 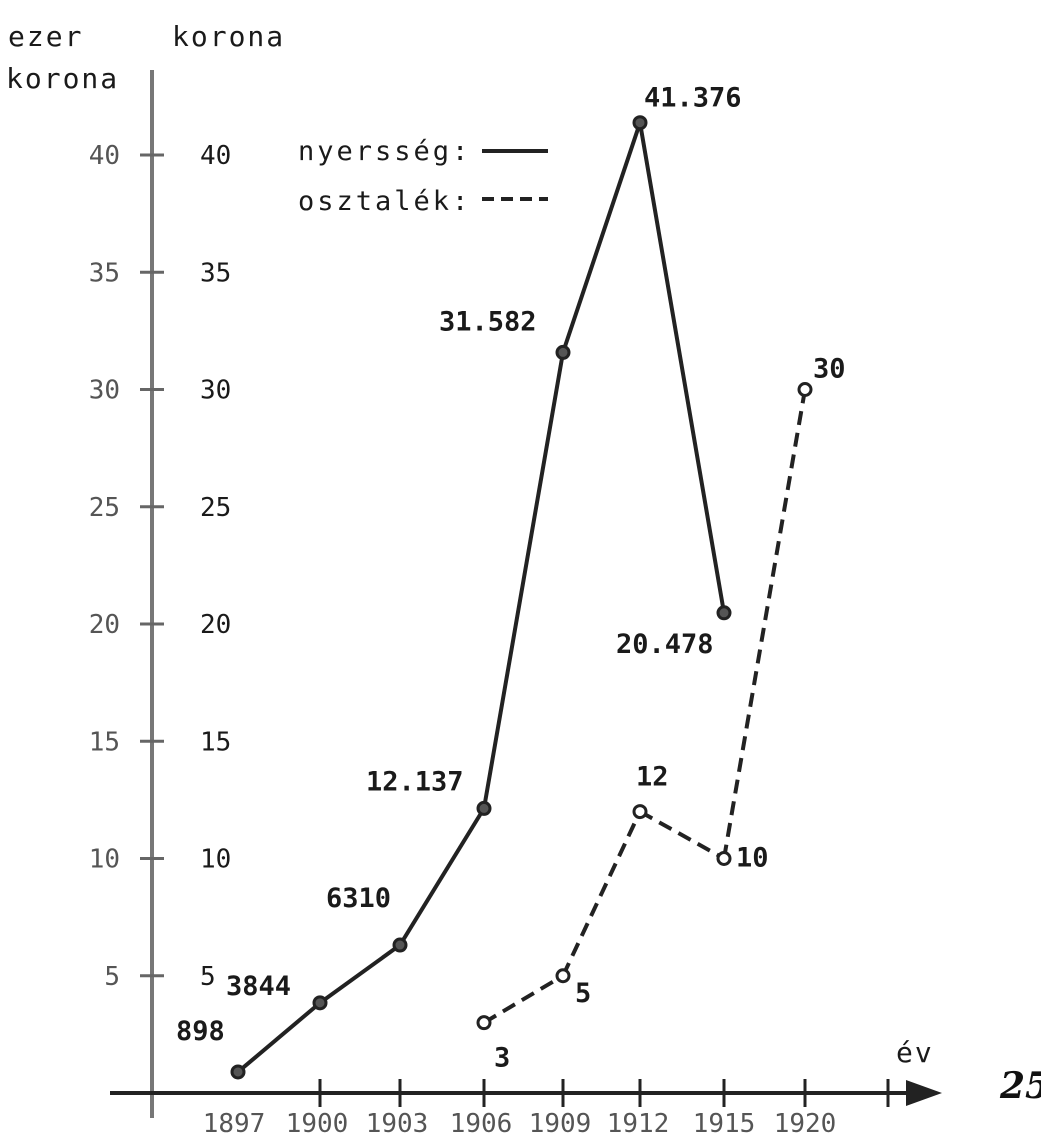 What do you see at coordinates (215, 860) in the screenshot?
I see `y-tick-label-right: 10` at bounding box center [215, 860].